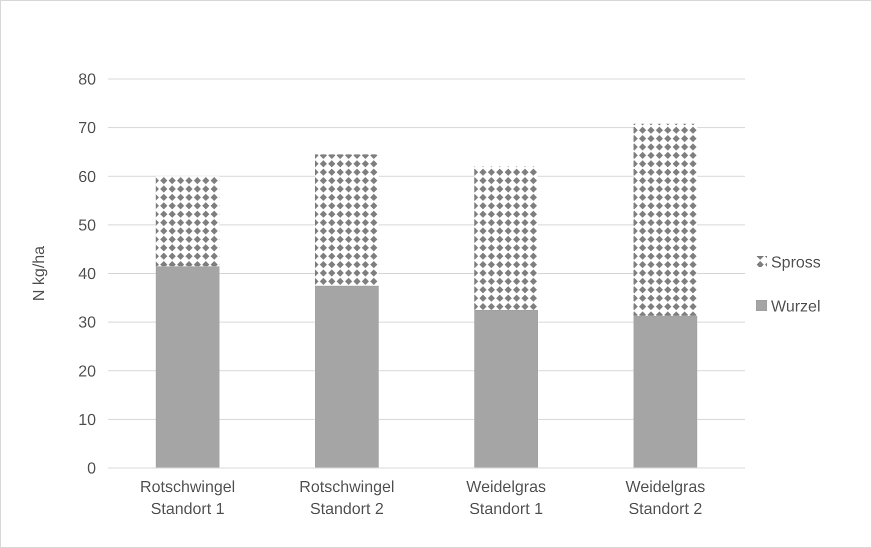  Describe the element at coordinates (506, 498) in the screenshot. I see `x-tick-label: Weidelgras Standort 1` at that location.